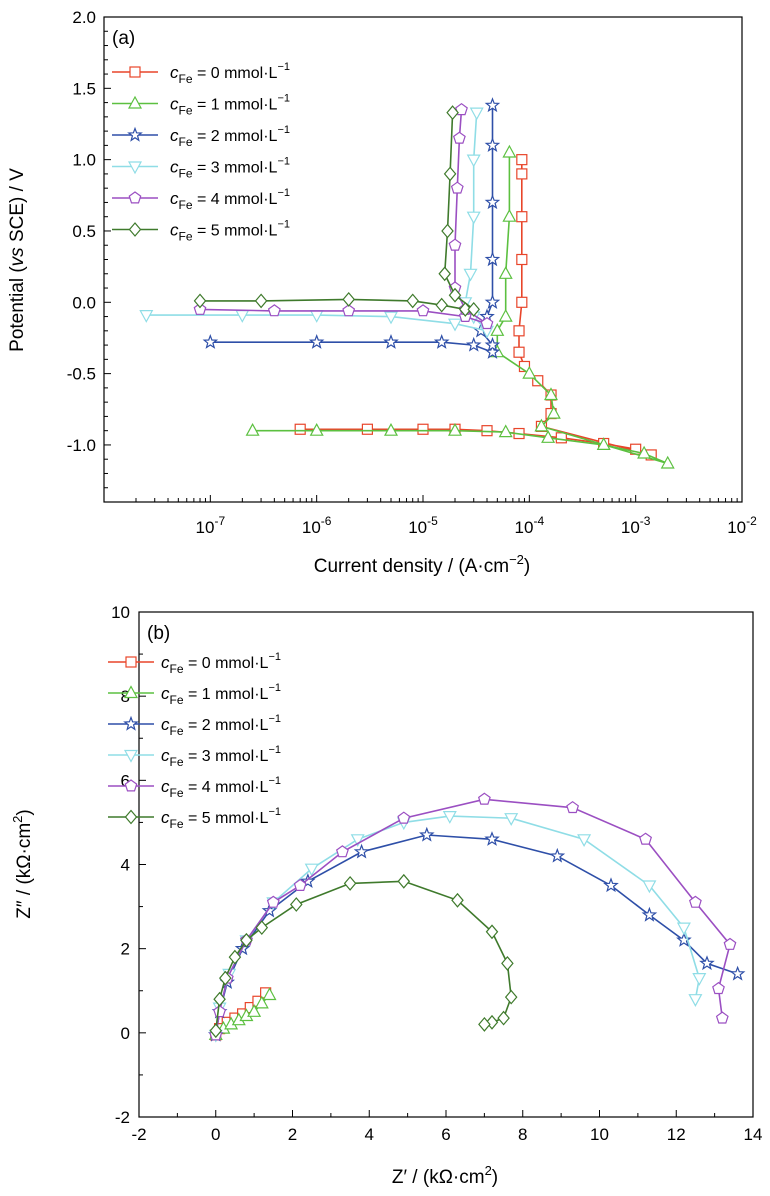 This screenshot has width=770, height=1196. Describe the element at coordinates (123, 38) in the screenshot. I see `panel-a-label: (a)` at that location.